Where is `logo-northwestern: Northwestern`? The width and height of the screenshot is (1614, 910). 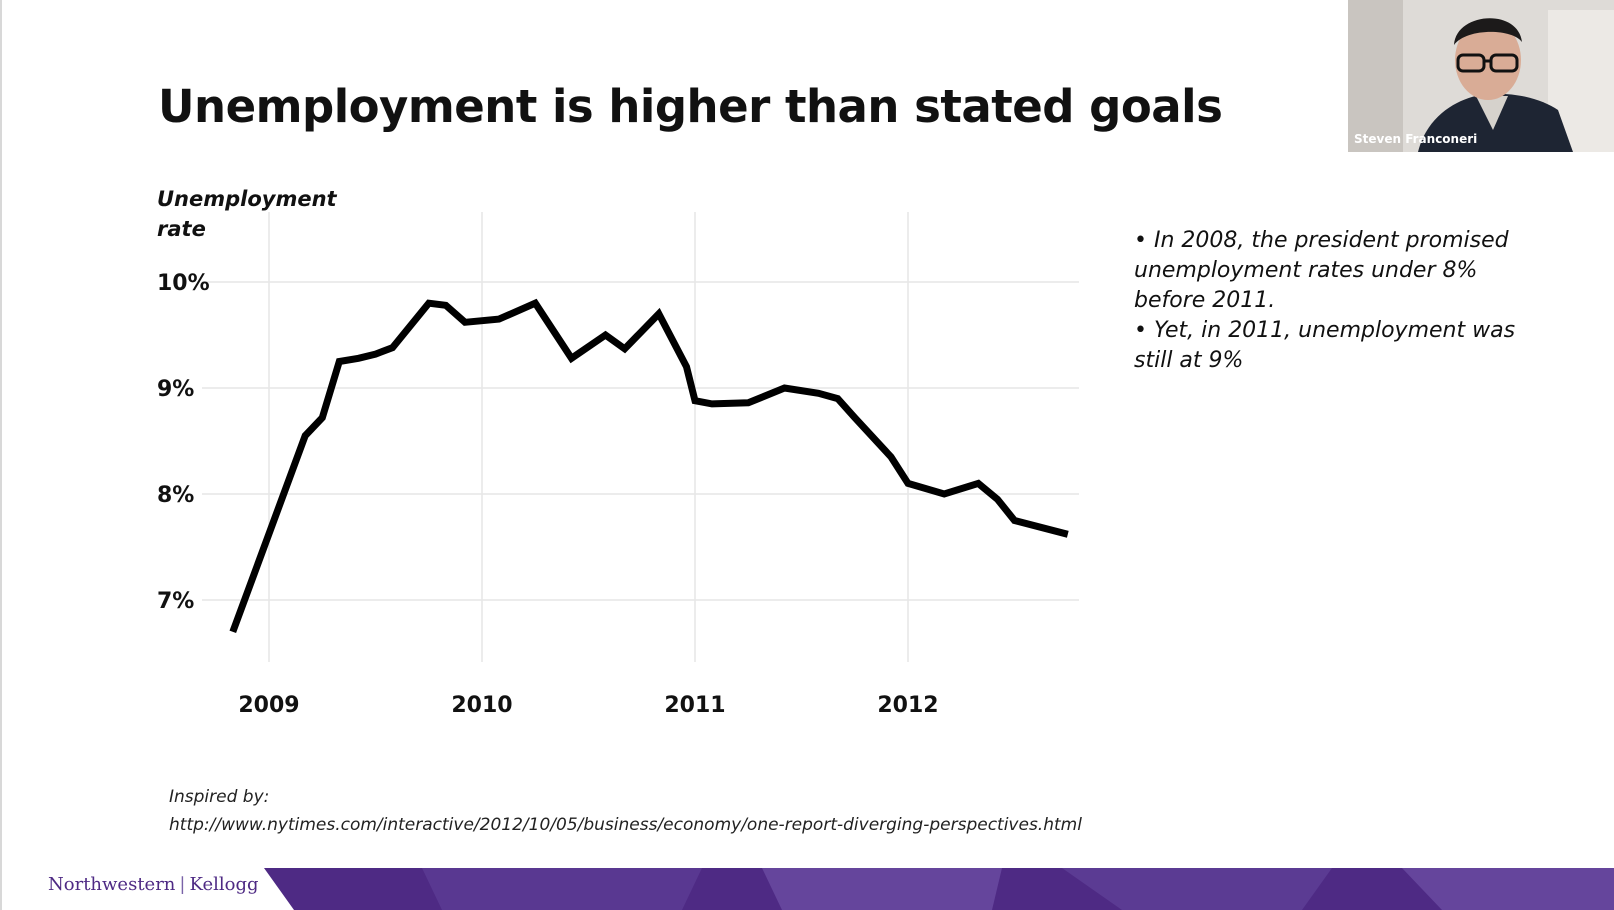
logo-northwestern: Northwestern is located at coordinates (112, 884).